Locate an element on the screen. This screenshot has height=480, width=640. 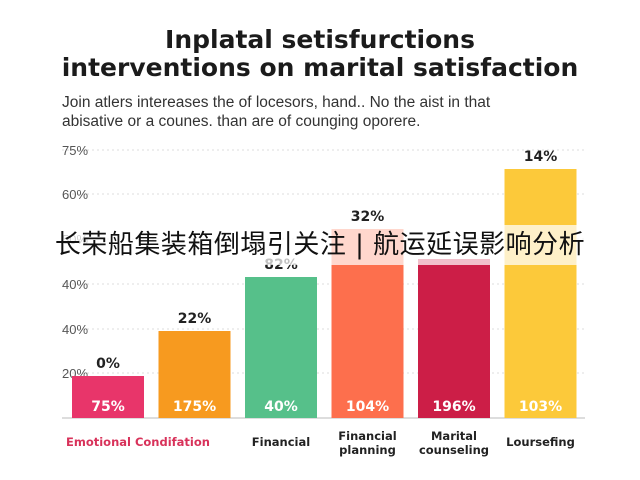
bar-top-label: 32% is located at coordinates (368, 217).